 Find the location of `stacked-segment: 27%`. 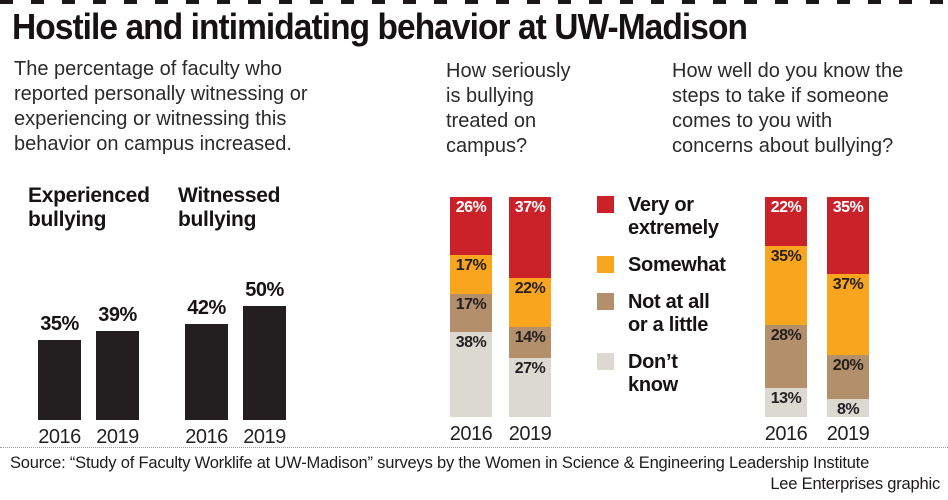

stacked-segment: 27% is located at coordinates (530, 387).